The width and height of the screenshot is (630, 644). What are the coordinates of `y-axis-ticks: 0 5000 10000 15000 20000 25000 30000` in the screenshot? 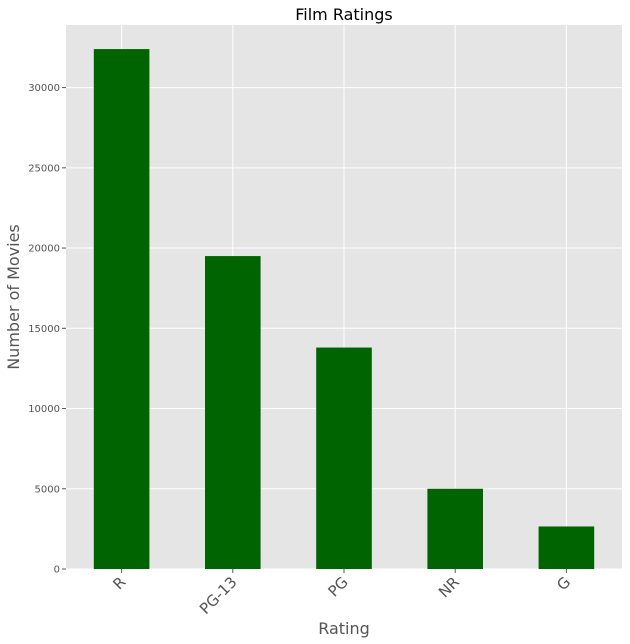 It's located at (47, 329).